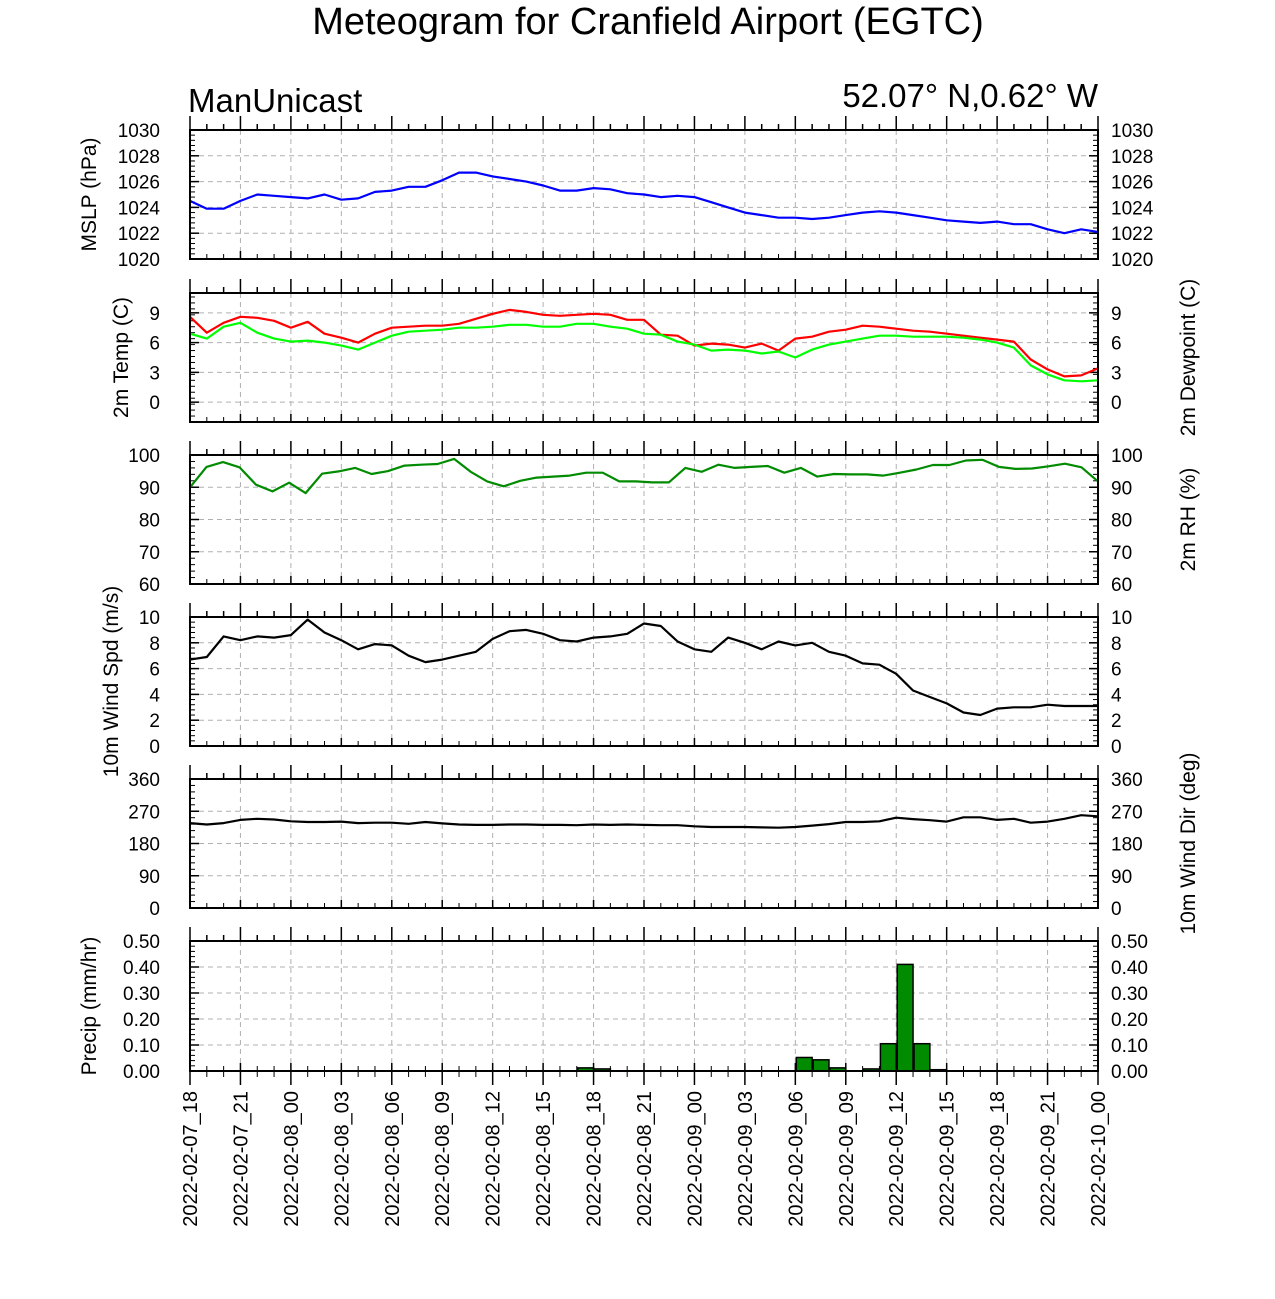 The height and width of the screenshot is (1299, 1275). I want to click on y-tick-label-left: 4, so click(154, 695).